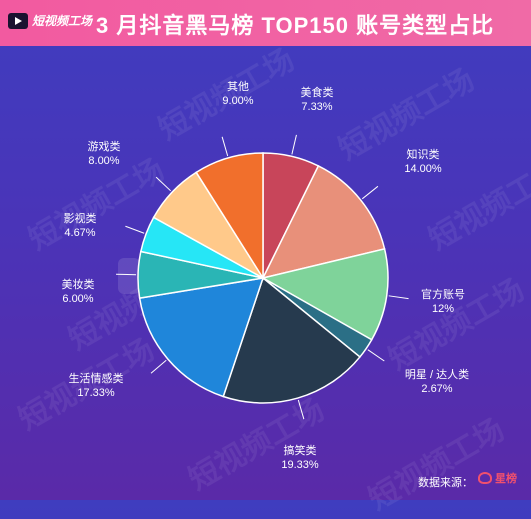 Image resolution: width=531 pixels, height=519 pixels. I want to click on slice-value-label: 17.33%, so click(96, 393).